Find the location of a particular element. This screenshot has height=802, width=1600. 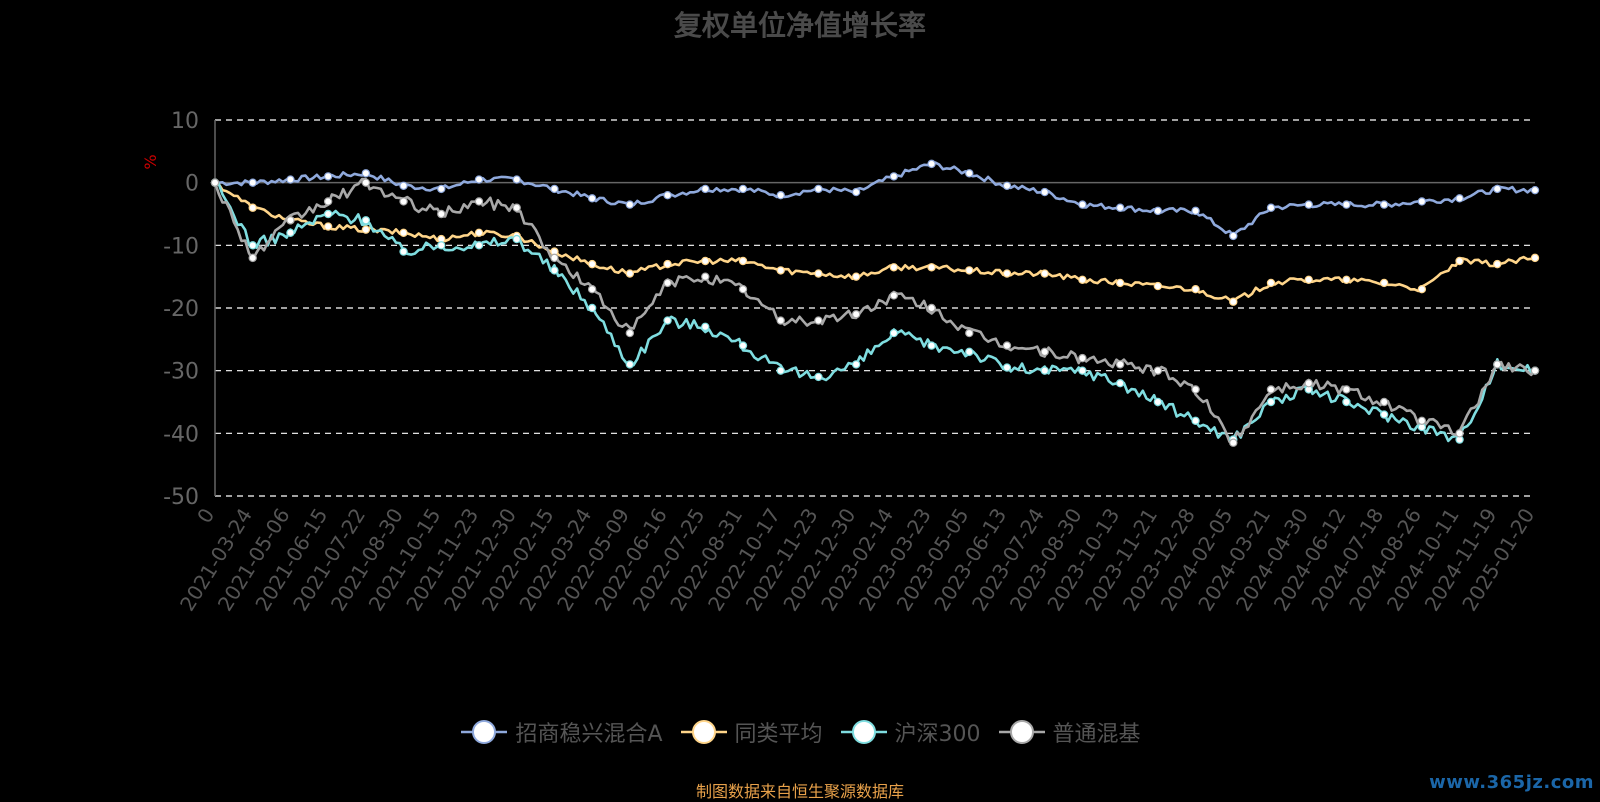

legend-item: 普通混基 is located at coordinates (1069, 732).